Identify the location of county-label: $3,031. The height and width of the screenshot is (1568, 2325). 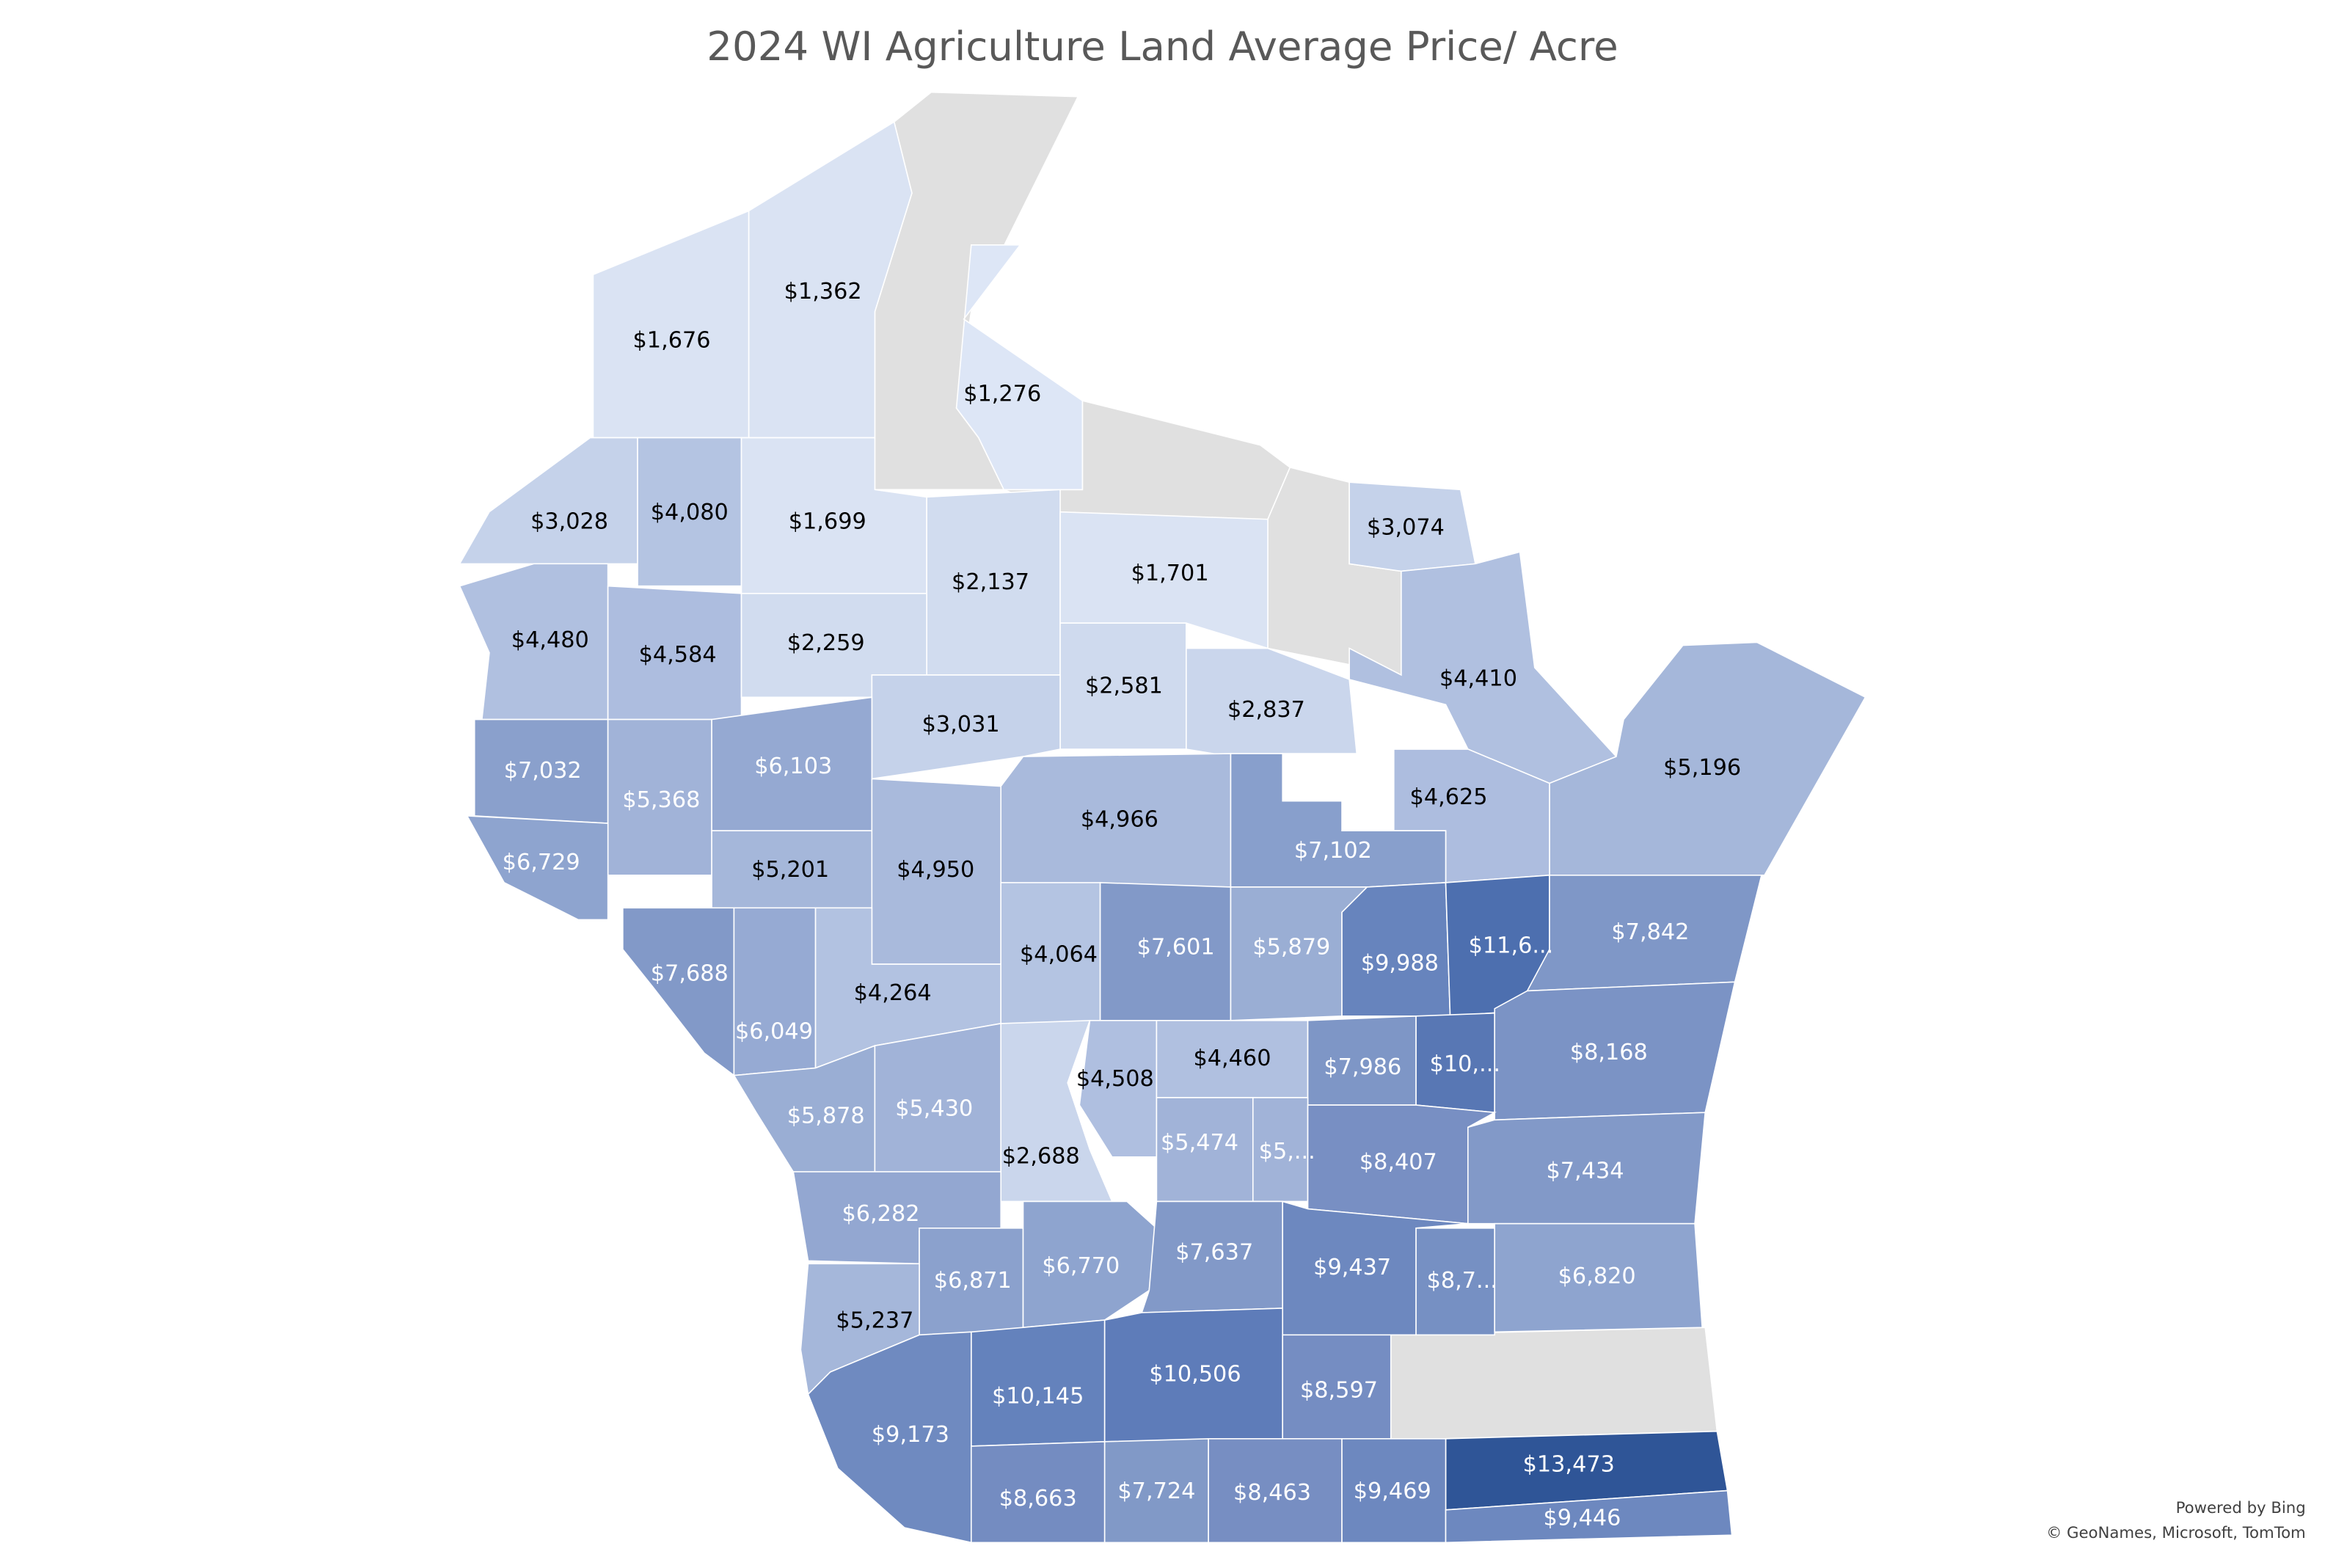
(961, 725).